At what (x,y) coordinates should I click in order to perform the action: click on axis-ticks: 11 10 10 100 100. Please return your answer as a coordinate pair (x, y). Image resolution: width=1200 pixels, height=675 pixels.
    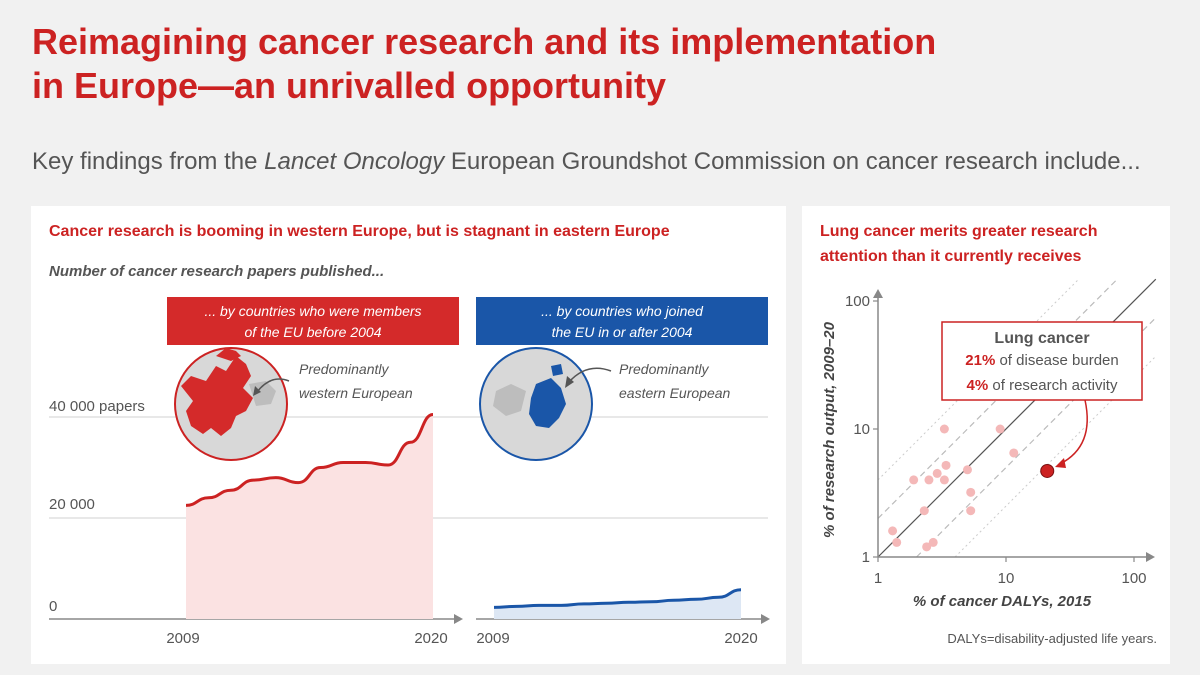
    Looking at the image, I should click on (996, 440).